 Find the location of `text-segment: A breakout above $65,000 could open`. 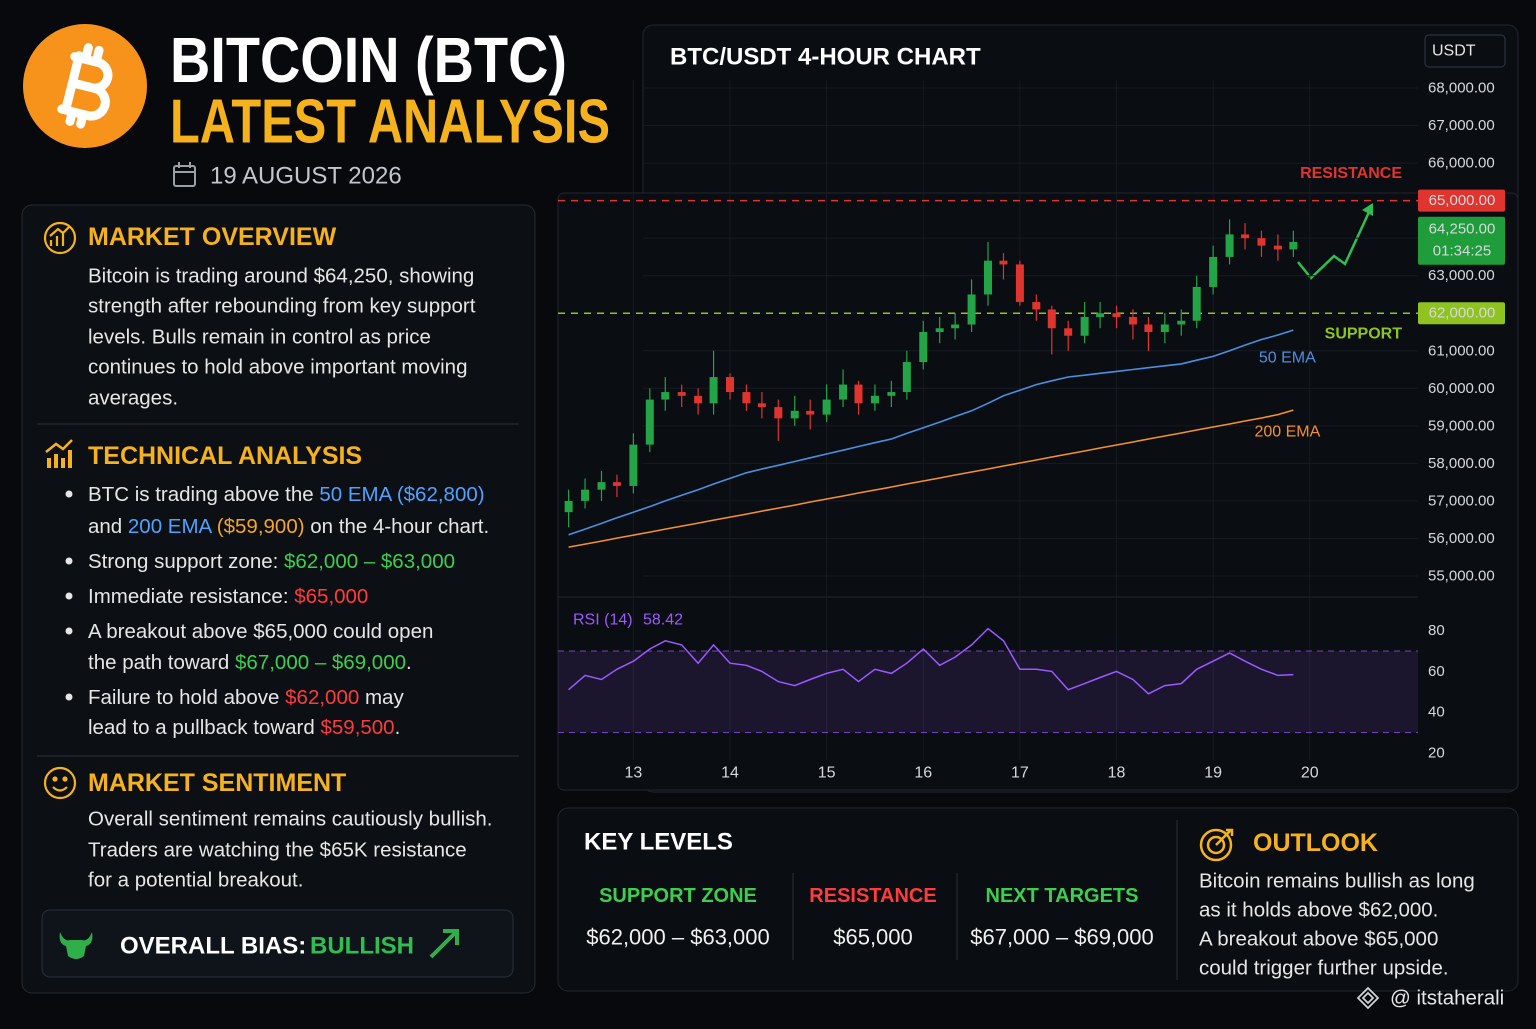

text-segment: A breakout above $65,000 could open is located at coordinates (260, 631).